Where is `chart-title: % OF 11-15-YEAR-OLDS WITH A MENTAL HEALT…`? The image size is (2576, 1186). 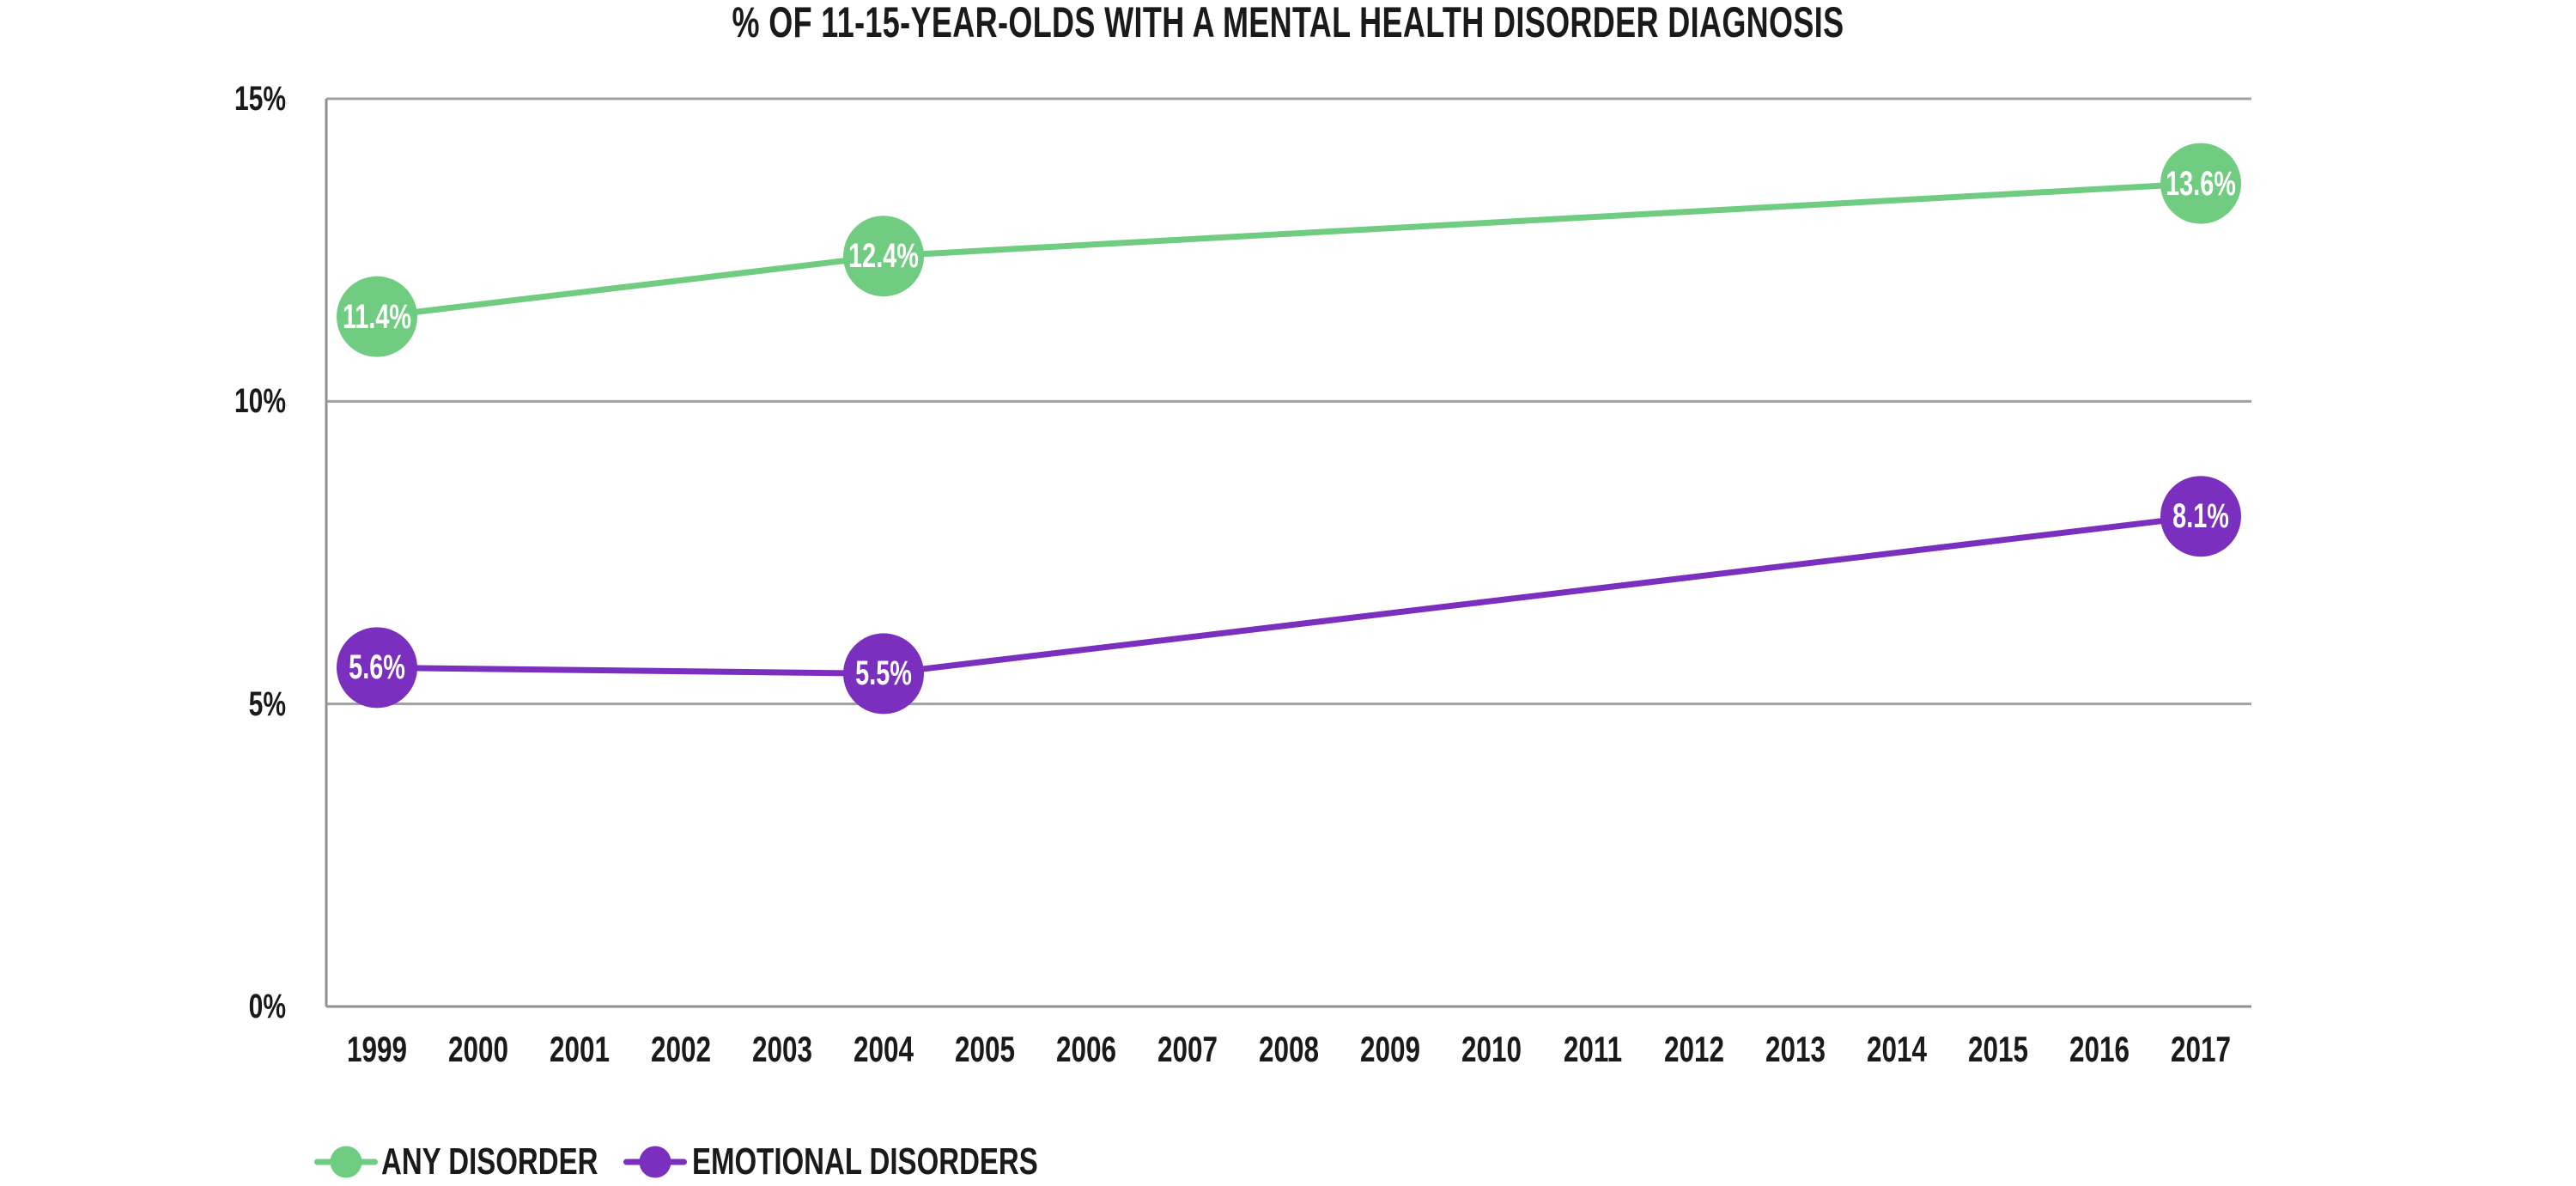
chart-title: % OF 11-15-YEAR-OLDS WITH A MENTAL HEALT… is located at coordinates (1288, 23).